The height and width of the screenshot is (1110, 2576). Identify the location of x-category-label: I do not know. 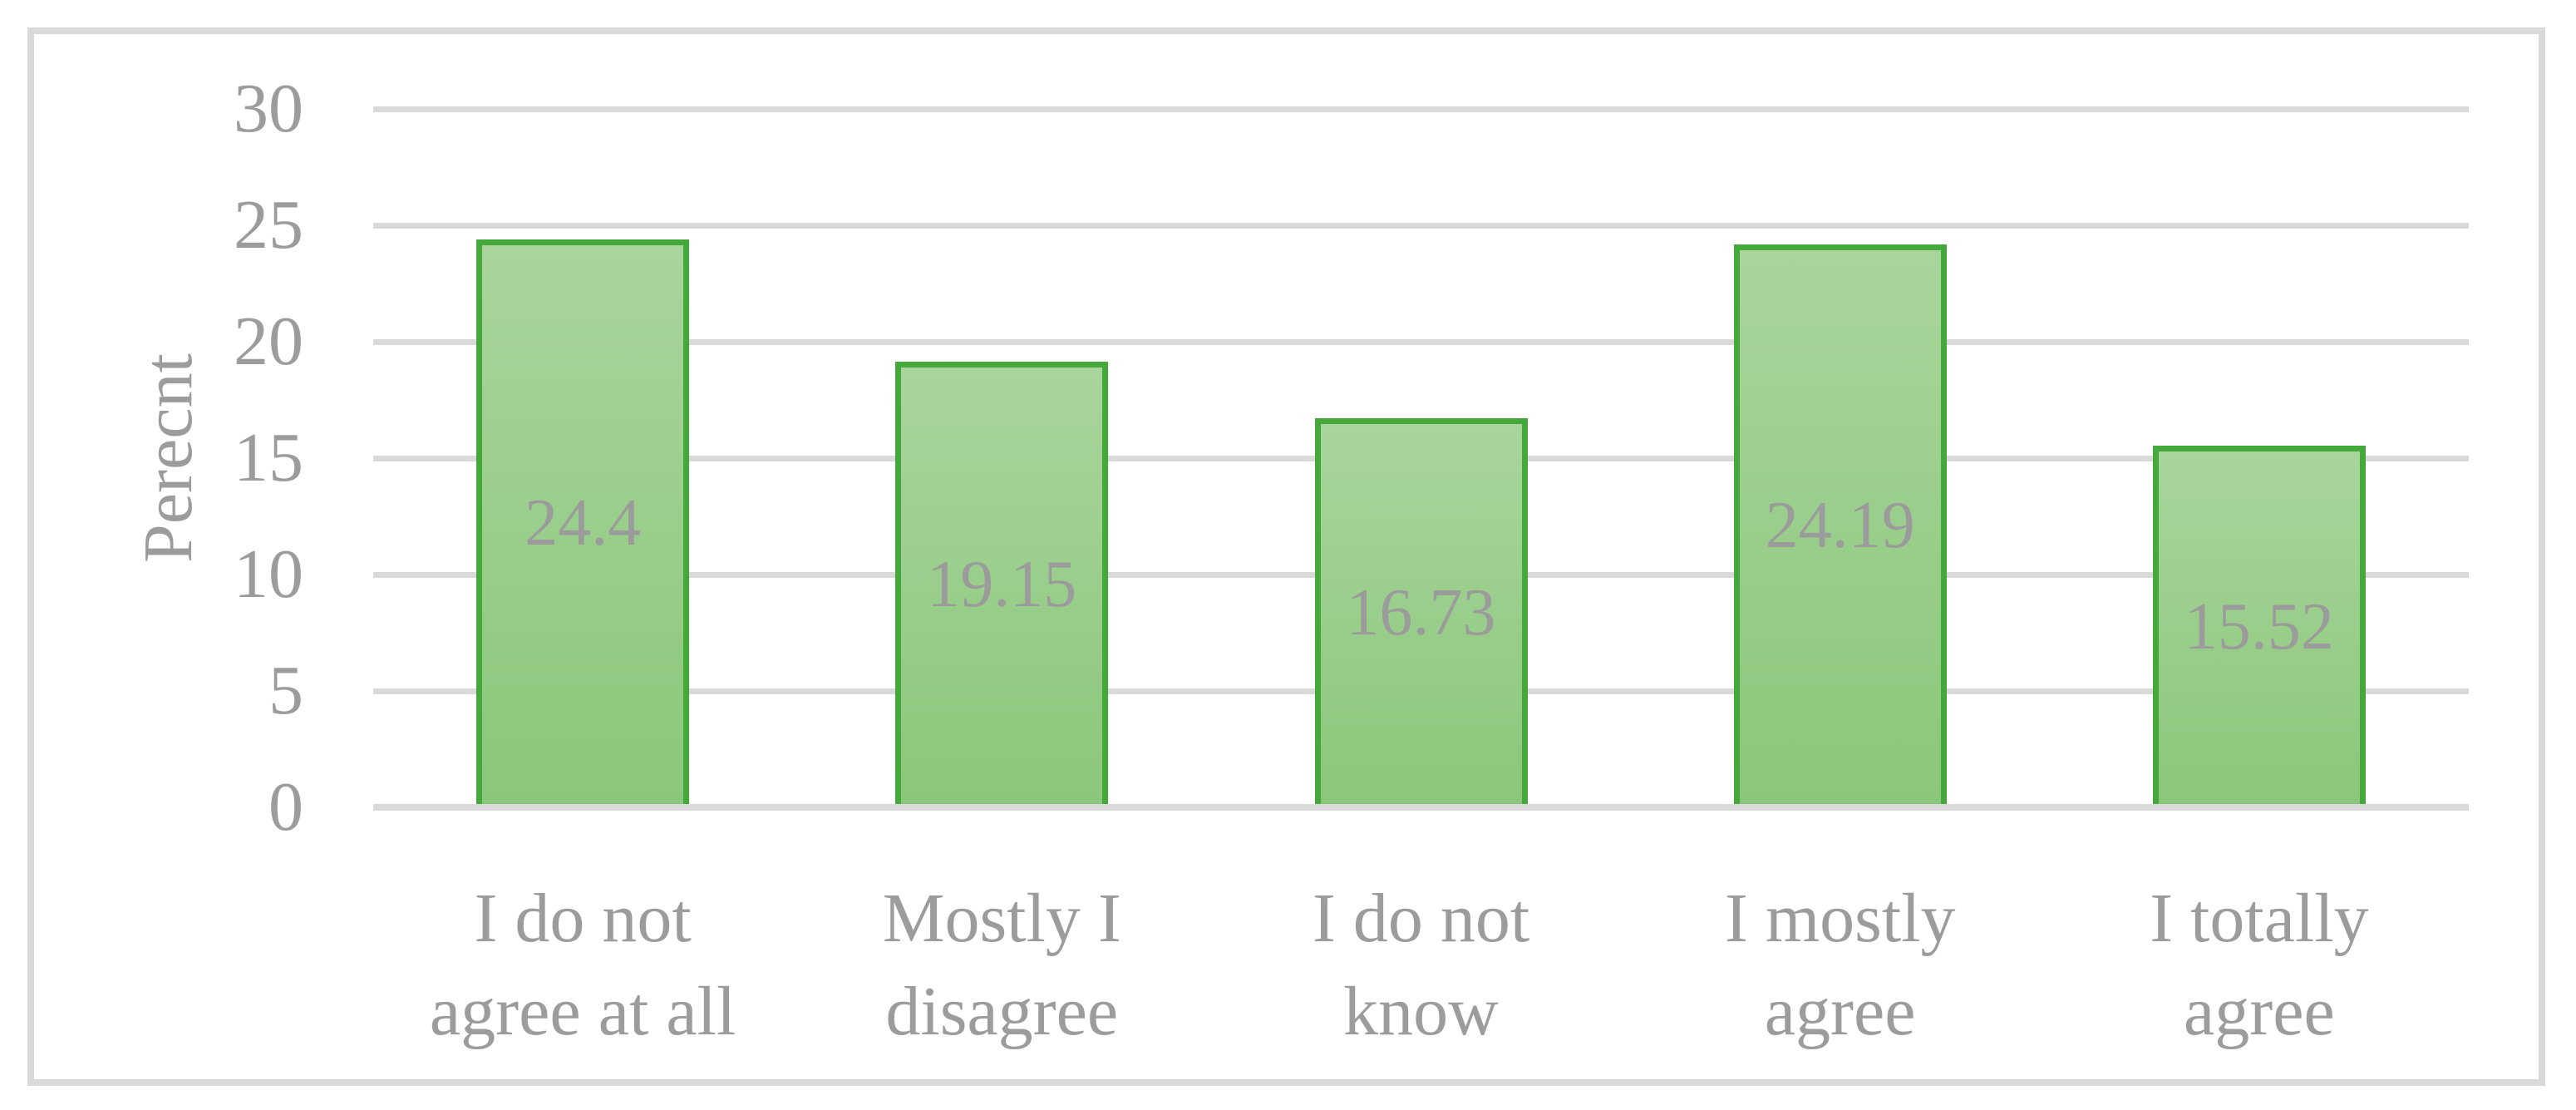
(1421, 965).